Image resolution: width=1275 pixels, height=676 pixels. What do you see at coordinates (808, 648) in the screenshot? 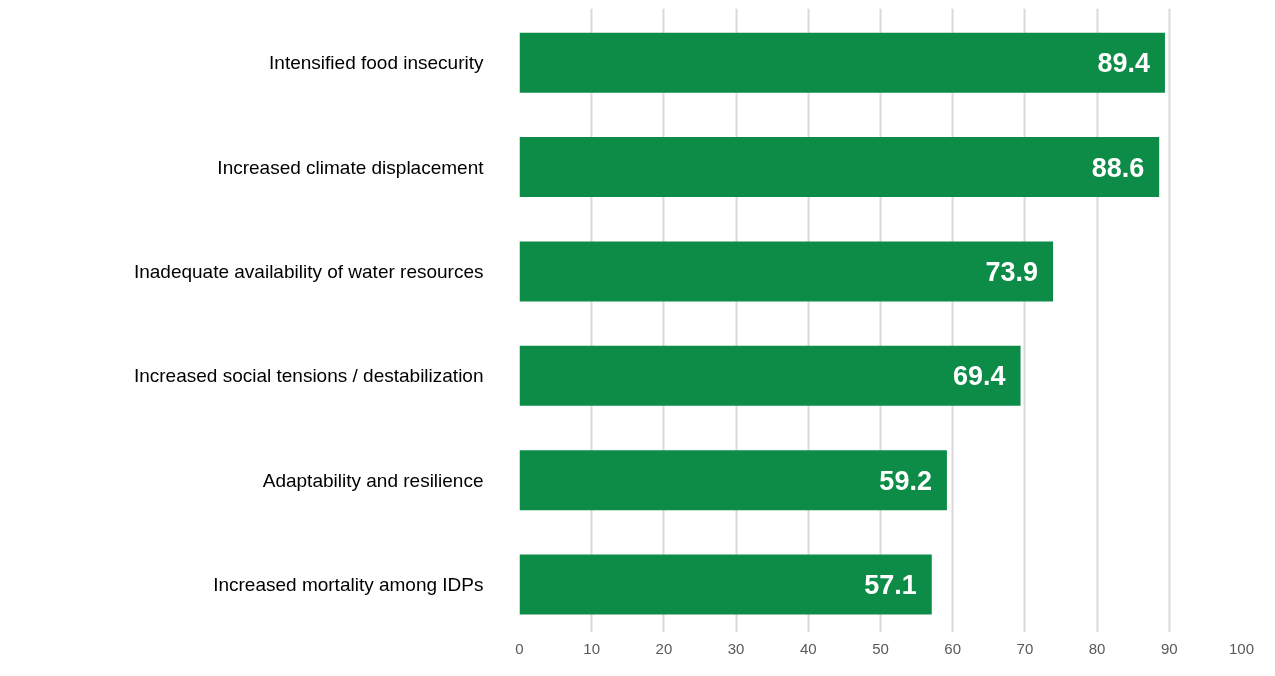
I see `x-tick-label: 40` at bounding box center [808, 648].